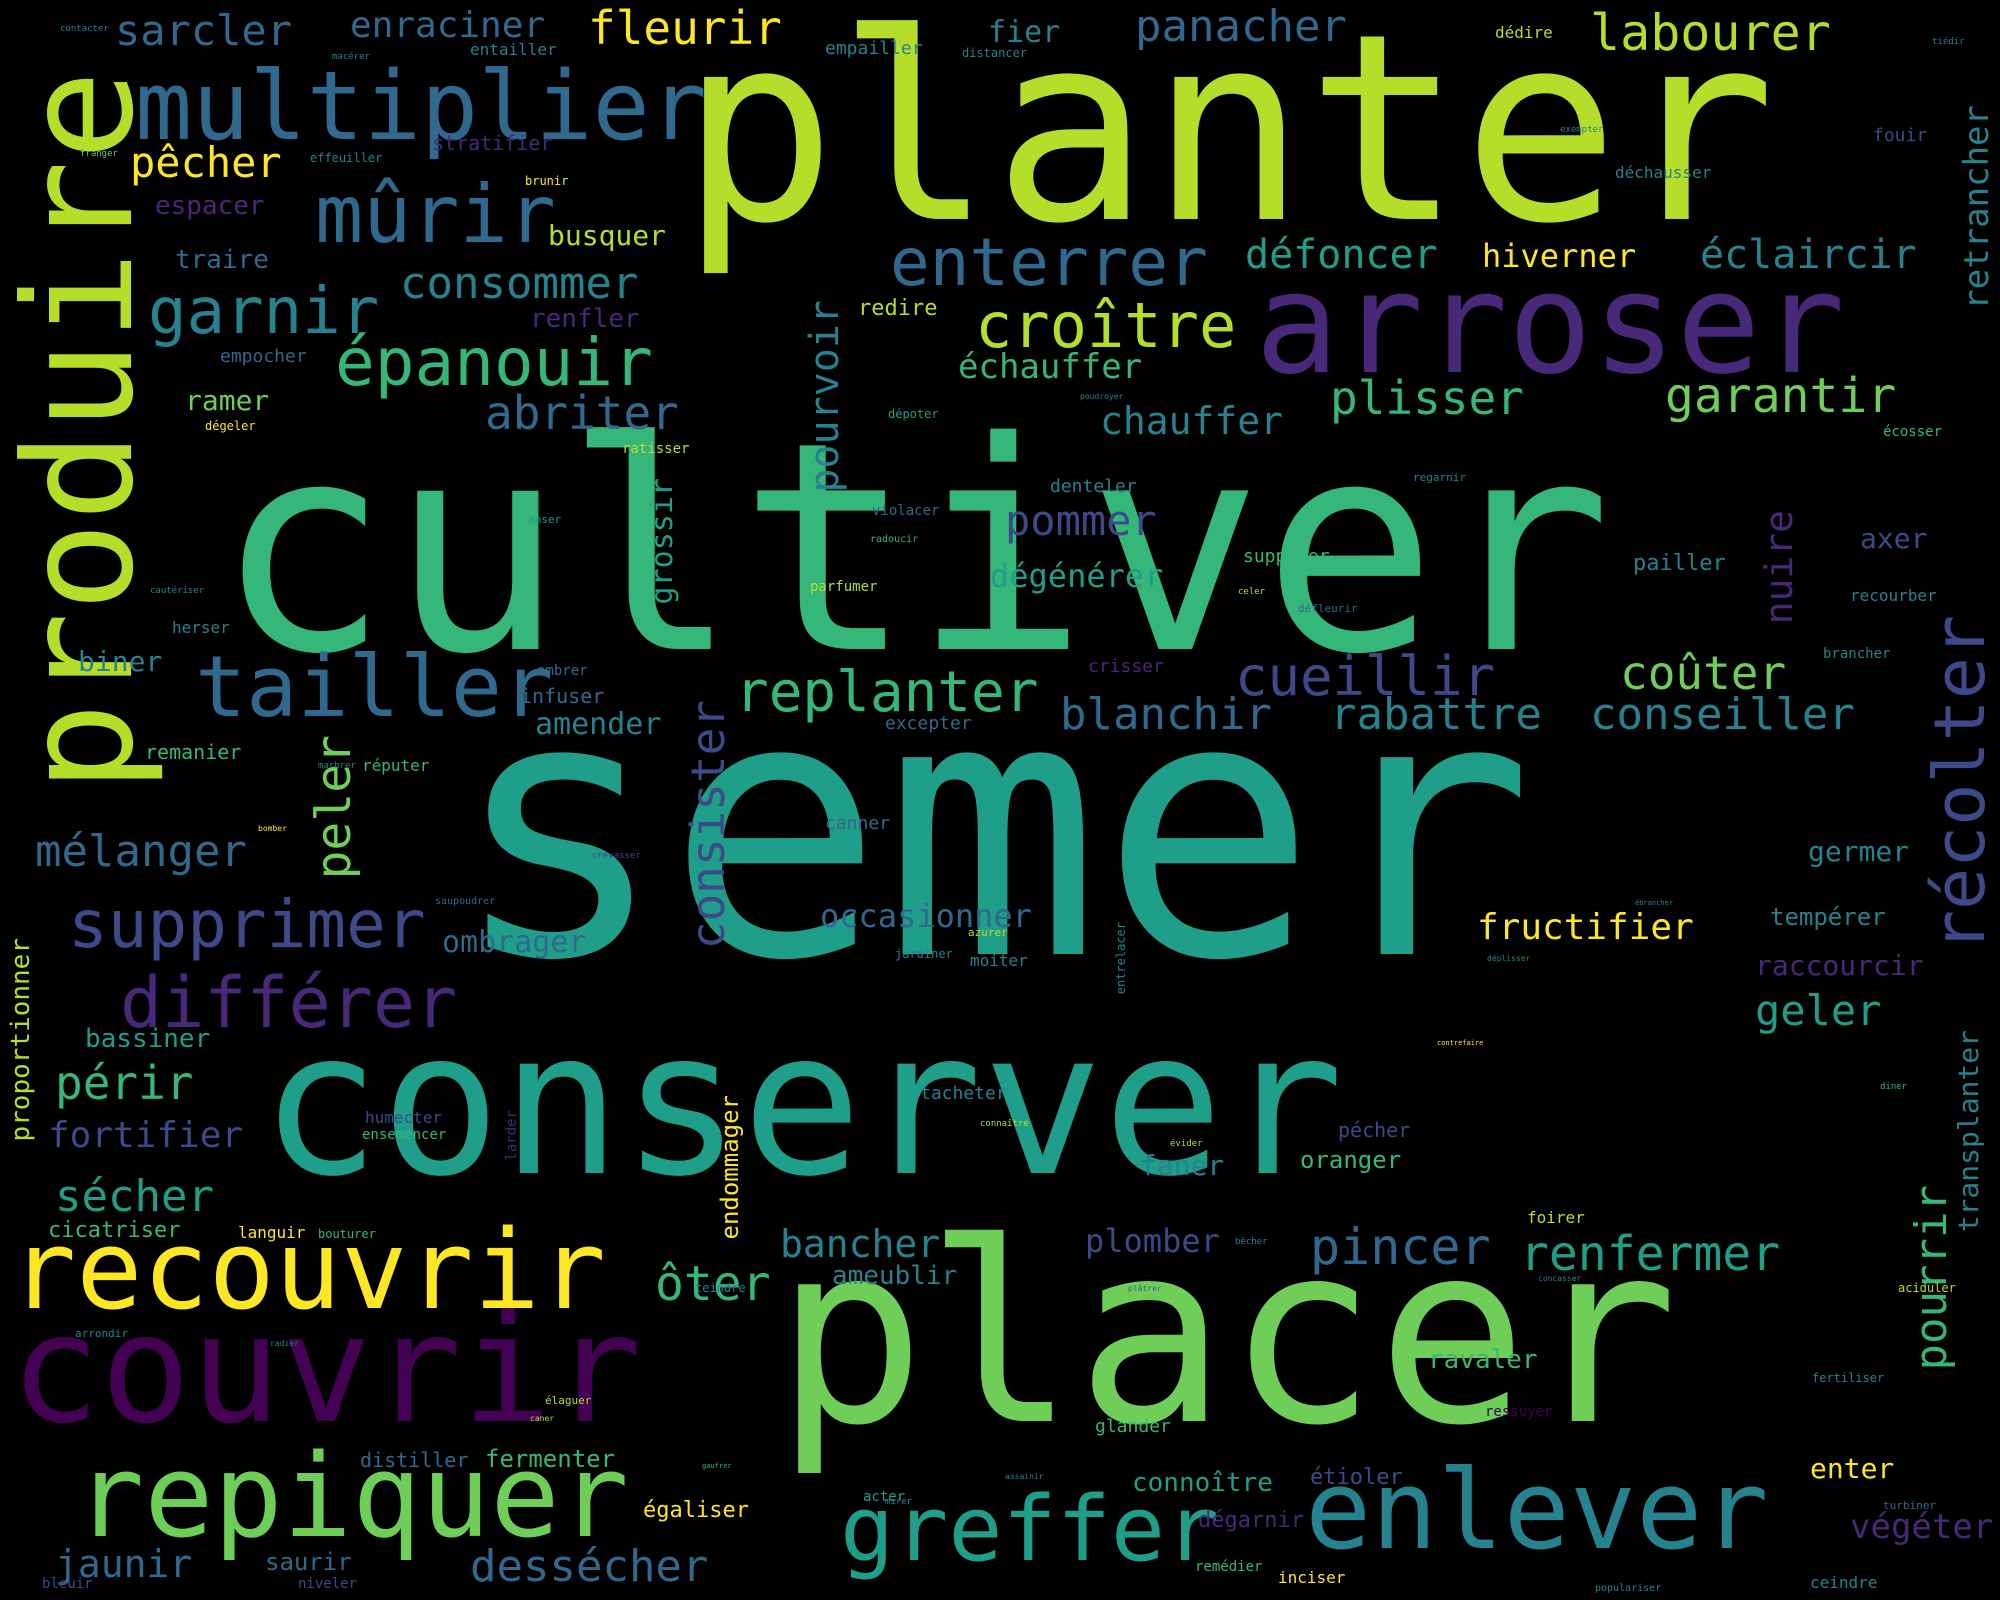 This screenshot has width=2000, height=1600. I want to click on word-fleurir: fleurir, so click(685, 28).